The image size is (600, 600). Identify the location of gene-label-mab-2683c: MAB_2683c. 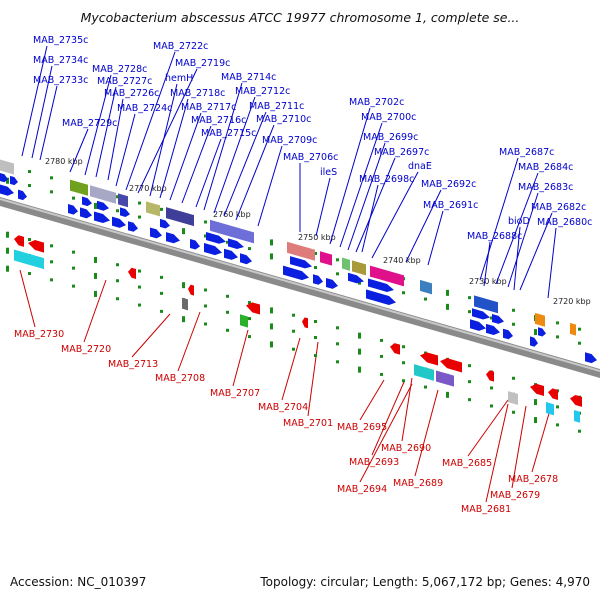
(545, 187).